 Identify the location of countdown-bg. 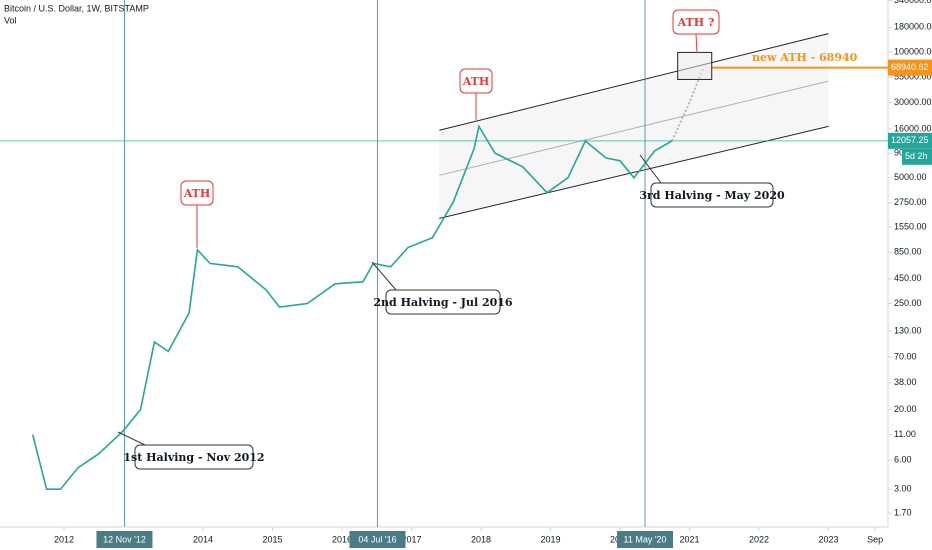
(917, 156).